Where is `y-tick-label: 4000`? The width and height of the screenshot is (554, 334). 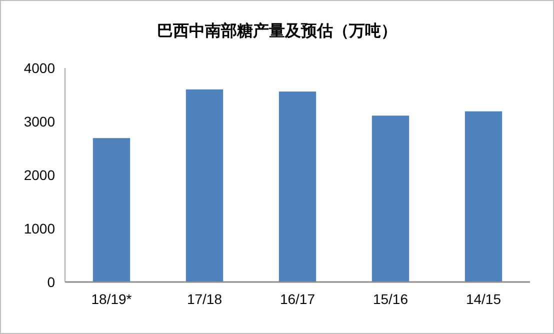
y-tick-label: 4000 is located at coordinates (40, 68).